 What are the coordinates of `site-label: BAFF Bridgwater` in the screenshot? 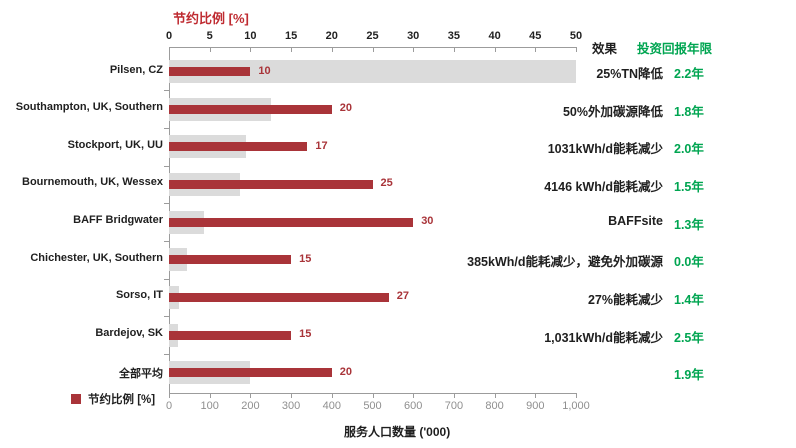 It's located at (118, 220).